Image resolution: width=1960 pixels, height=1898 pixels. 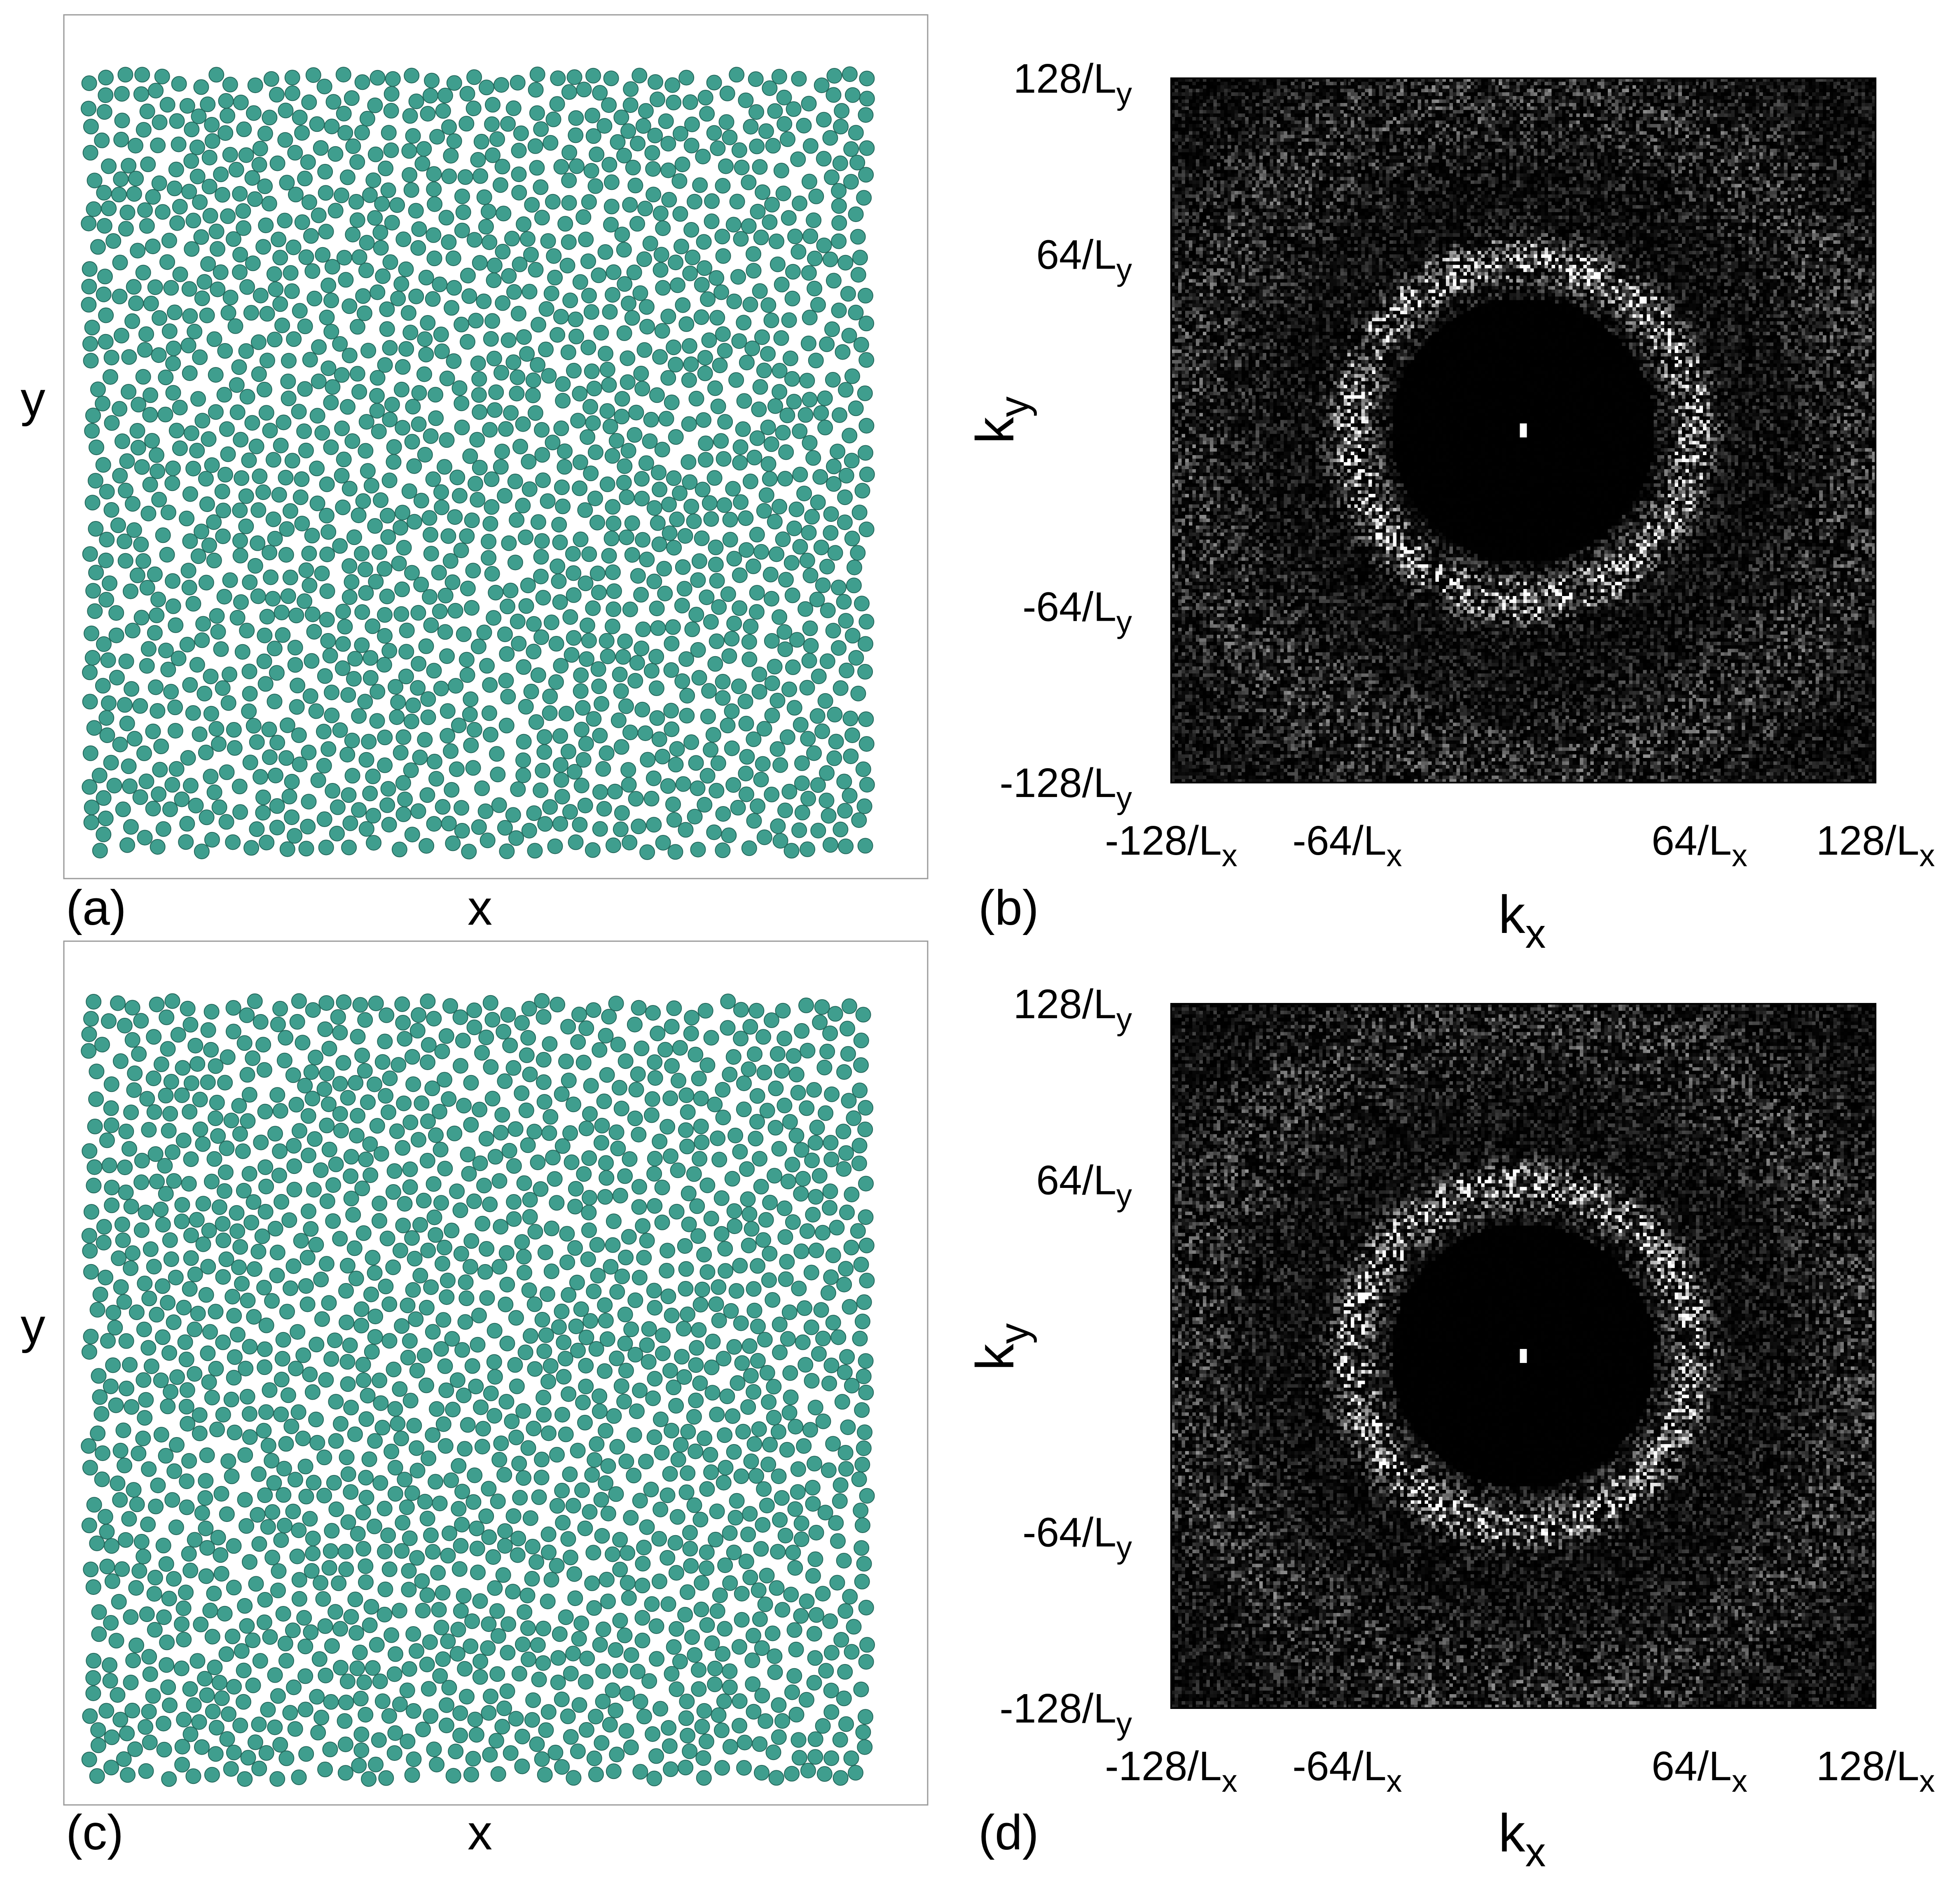 What do you see at coordinates (1057, 783) in the screenshot?
I see `y-tick-label-main: -128/L` at bounding box center [1057, 783].